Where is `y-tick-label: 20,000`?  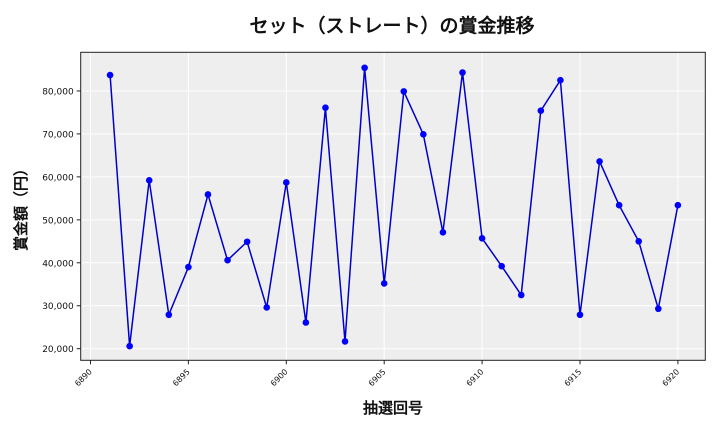 y-tick-label: 20,000 is located at coordinates (58, 350).